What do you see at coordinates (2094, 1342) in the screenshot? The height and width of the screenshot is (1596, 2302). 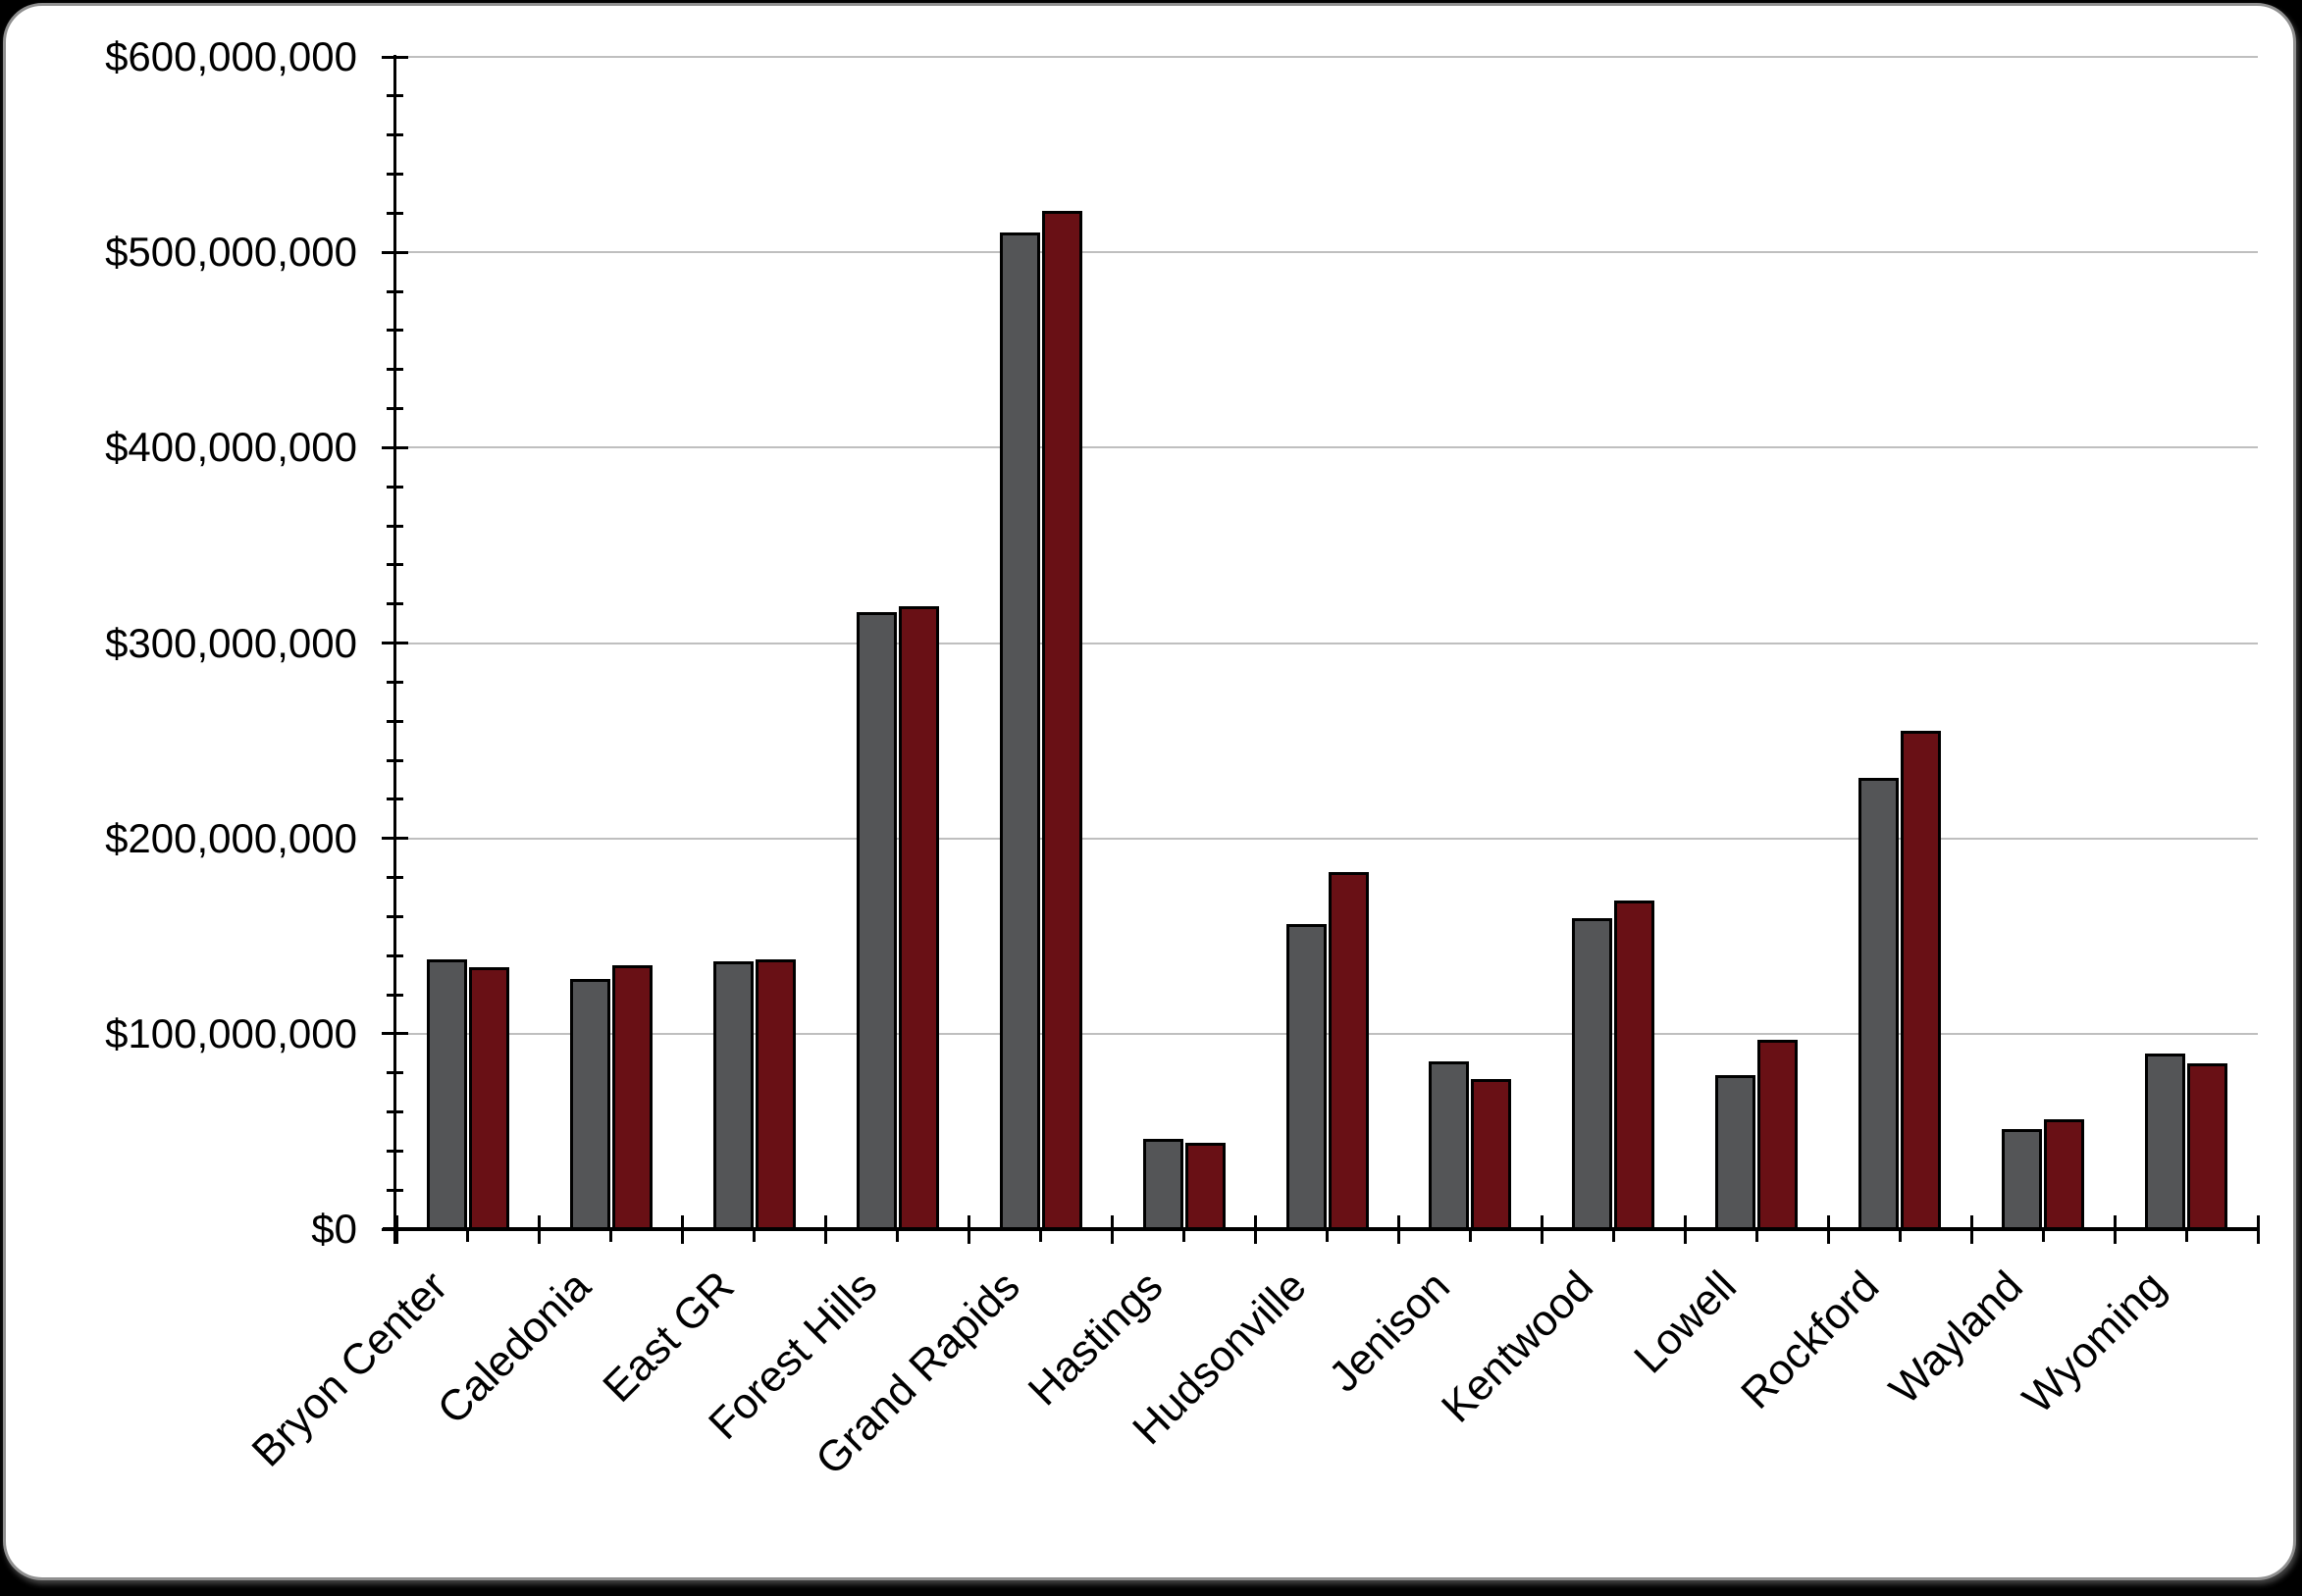 I see `x-category-label: Wyoming` at bounding box center [2094, 1342].